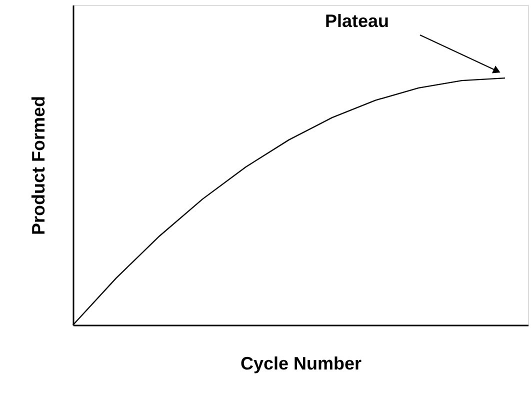 This screenshot has height=410, width=531. I want to click on text: Plateau, so click(357, 21).